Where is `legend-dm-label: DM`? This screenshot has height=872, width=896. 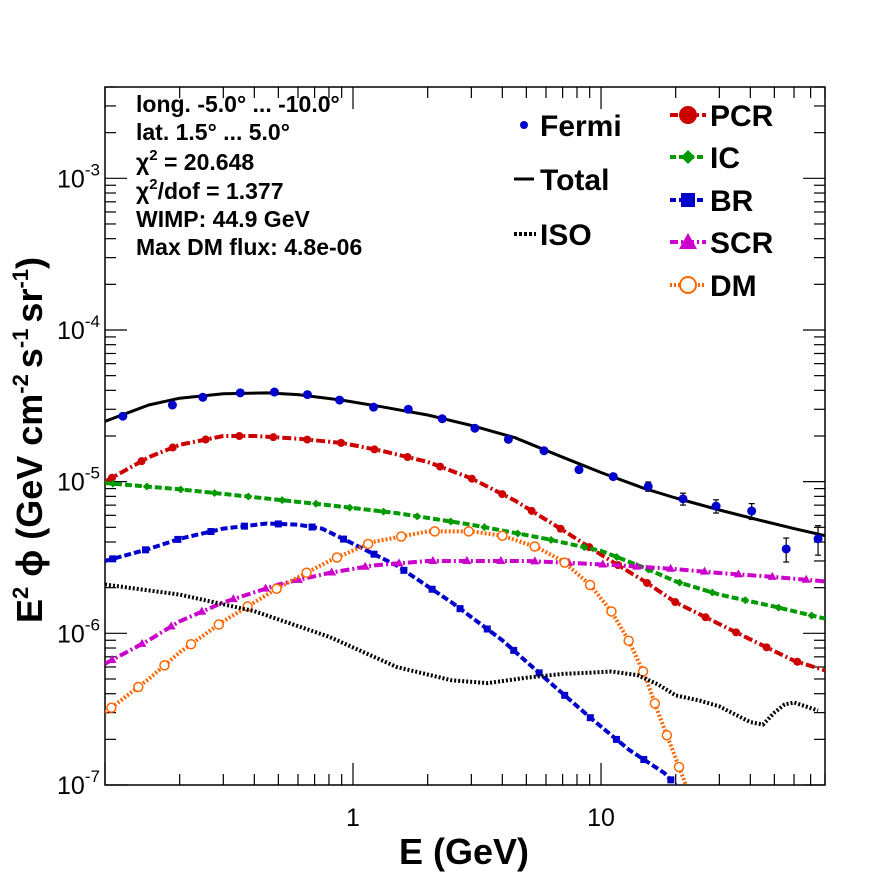
legend-dm-label: DM is located at coordinates (733, 286).